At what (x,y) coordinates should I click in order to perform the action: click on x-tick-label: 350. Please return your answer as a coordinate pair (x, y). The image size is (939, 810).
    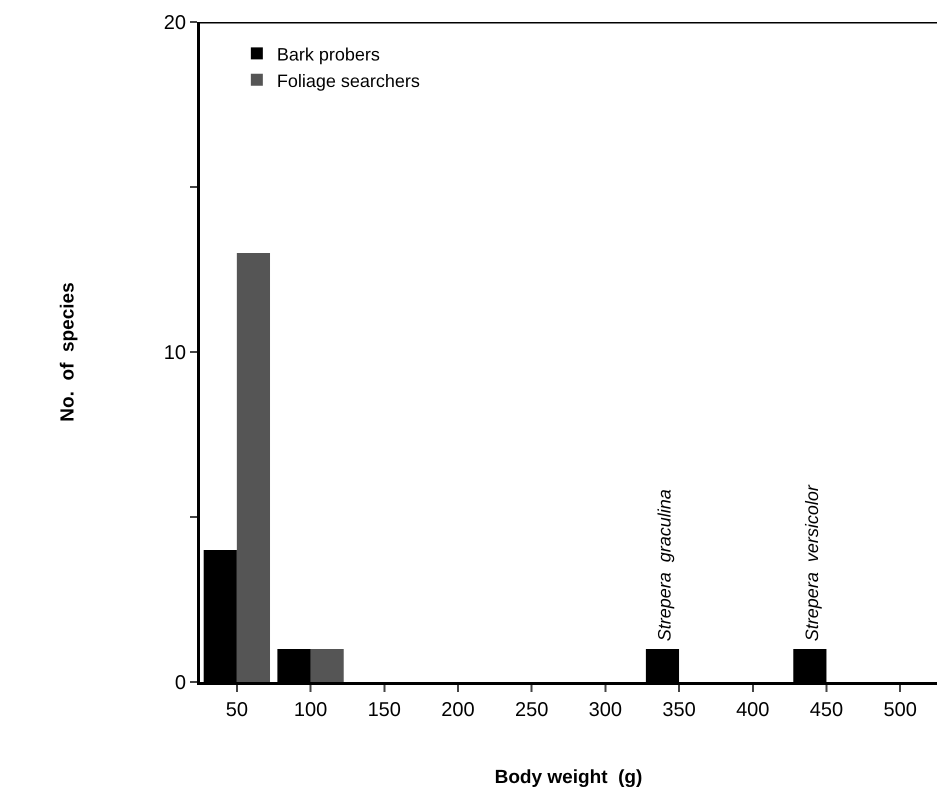
    Looking at the image, I should click on (679, 710).